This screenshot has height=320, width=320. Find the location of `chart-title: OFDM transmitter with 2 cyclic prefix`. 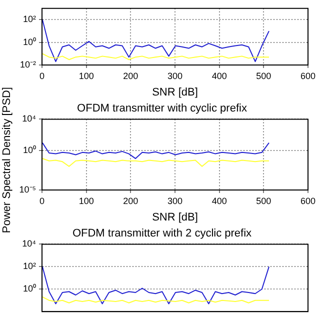

chart-title: OFDM transmitter with 2 cyclic prefix is located at coordinates (162, 234).